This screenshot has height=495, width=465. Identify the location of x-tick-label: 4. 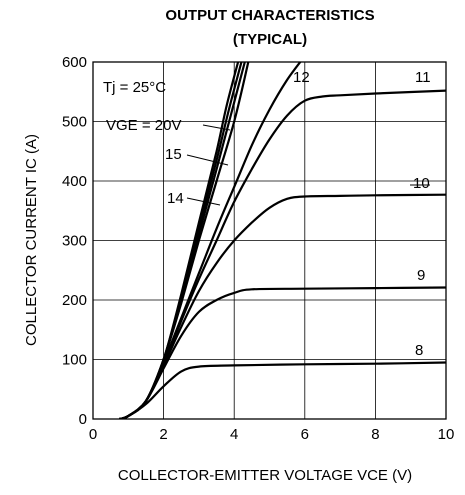
(234, 434).